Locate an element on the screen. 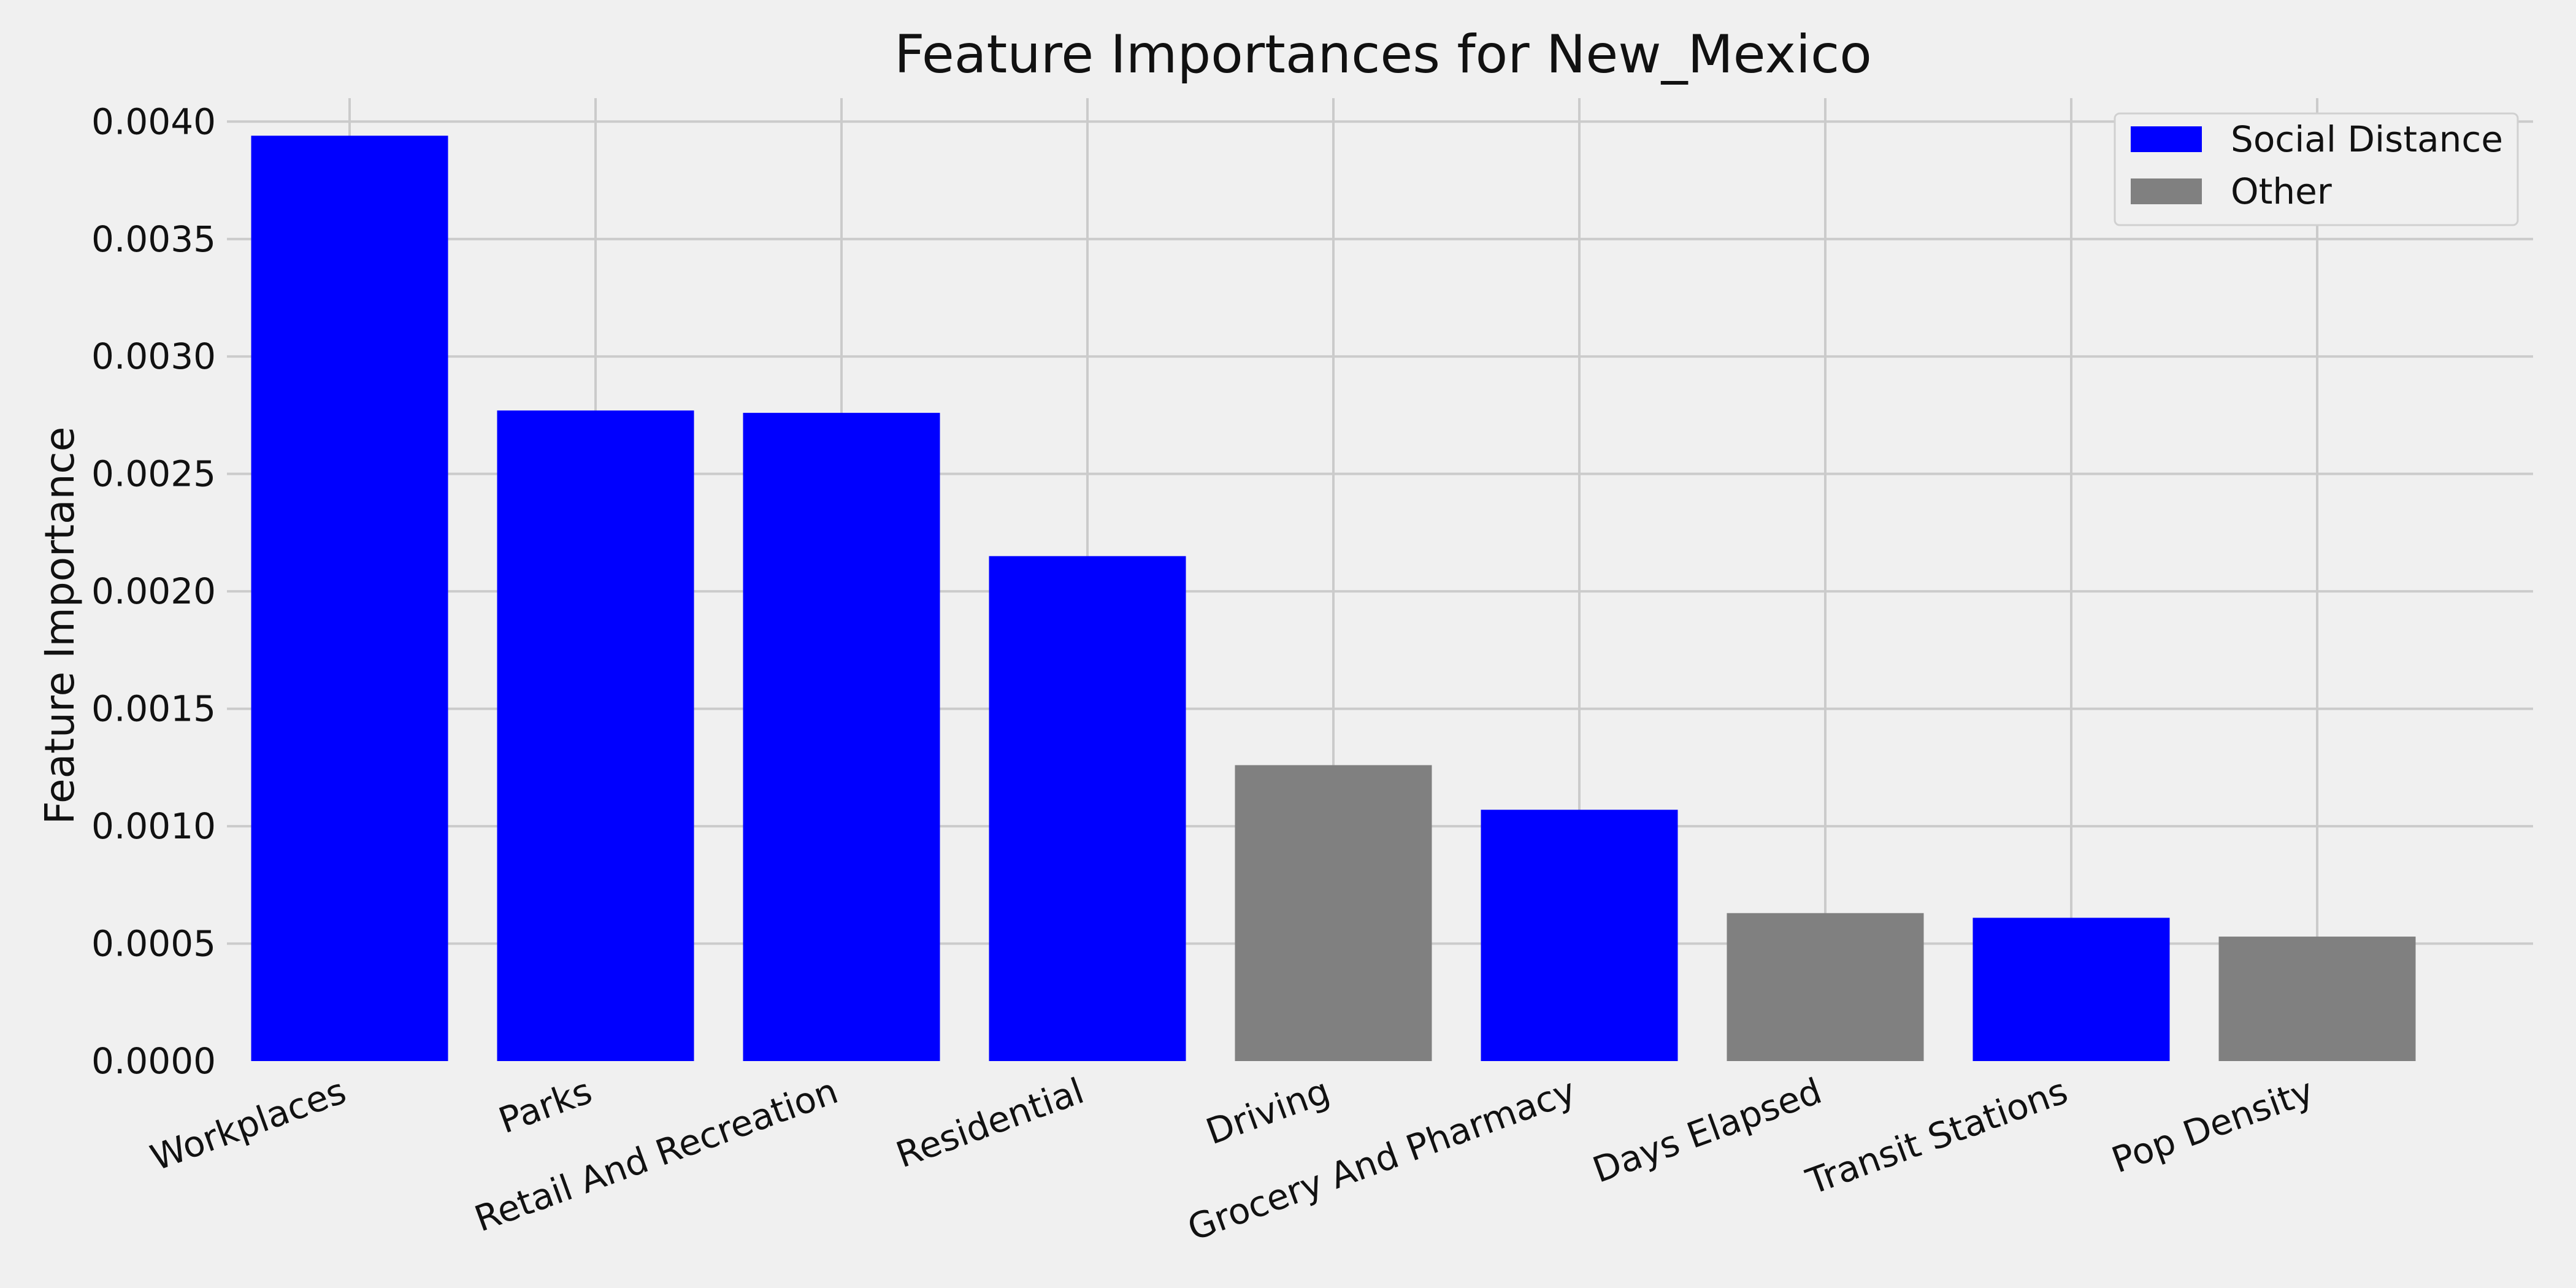 Image resolution: width=2576 pixels, height=1288 pixels. legend-frame is located at coordinates (2316, 169).